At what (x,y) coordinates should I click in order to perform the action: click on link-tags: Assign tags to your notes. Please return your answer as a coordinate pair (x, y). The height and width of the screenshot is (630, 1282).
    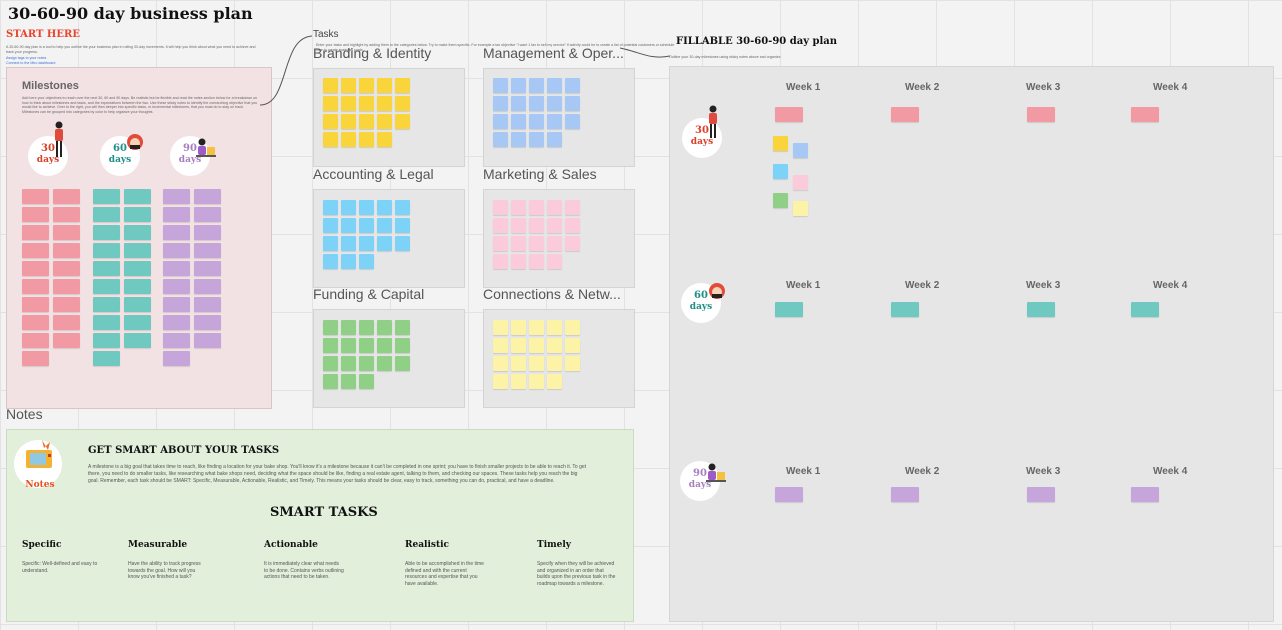
    Looking at the image, I should click on (26, 58).